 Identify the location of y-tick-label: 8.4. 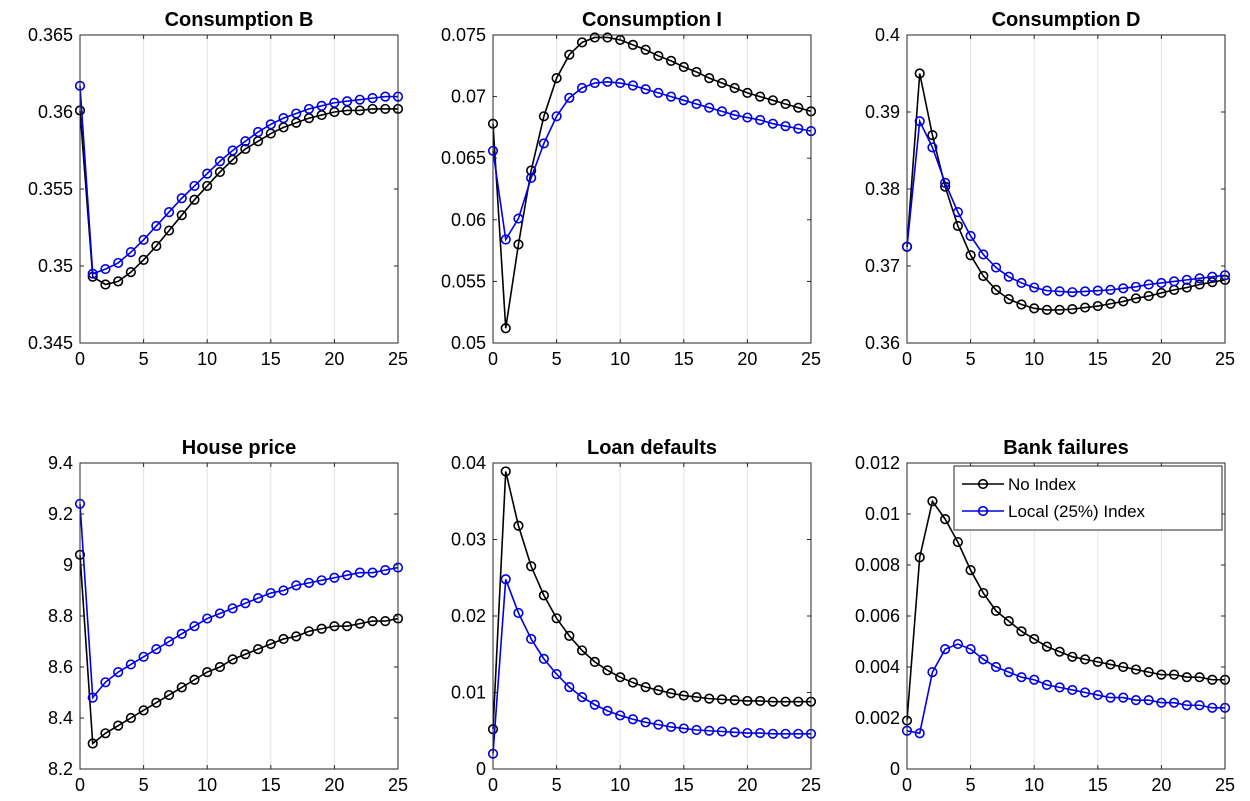
(60, 718).